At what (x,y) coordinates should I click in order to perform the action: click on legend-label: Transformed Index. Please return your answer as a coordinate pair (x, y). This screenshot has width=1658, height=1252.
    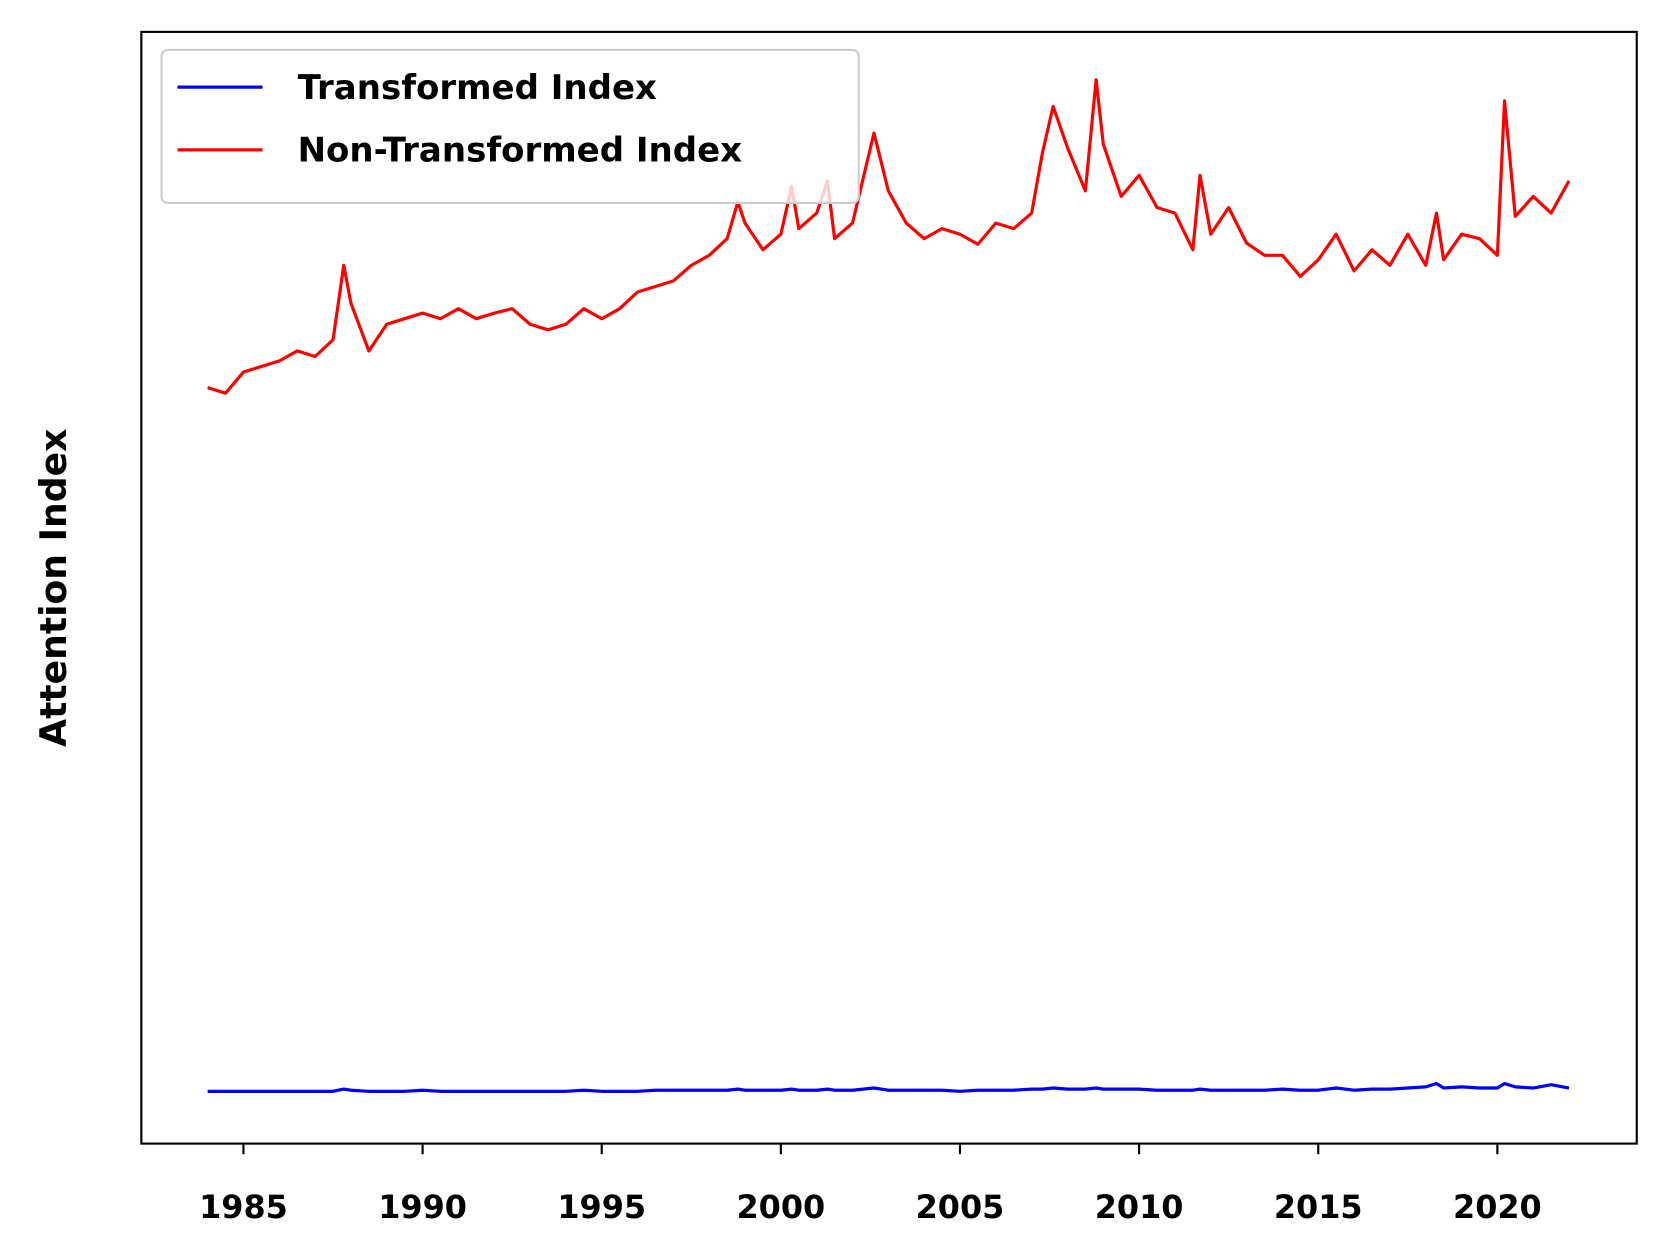
    Looking at the image, I should click on (477, 88).